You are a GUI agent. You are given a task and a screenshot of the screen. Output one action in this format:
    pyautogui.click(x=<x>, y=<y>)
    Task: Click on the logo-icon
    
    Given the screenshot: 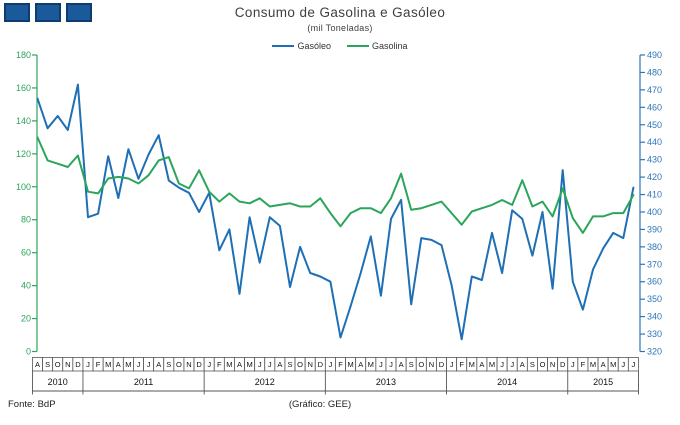 What is the action you would take?
    pyautogui.click(x=48, y=12)
    